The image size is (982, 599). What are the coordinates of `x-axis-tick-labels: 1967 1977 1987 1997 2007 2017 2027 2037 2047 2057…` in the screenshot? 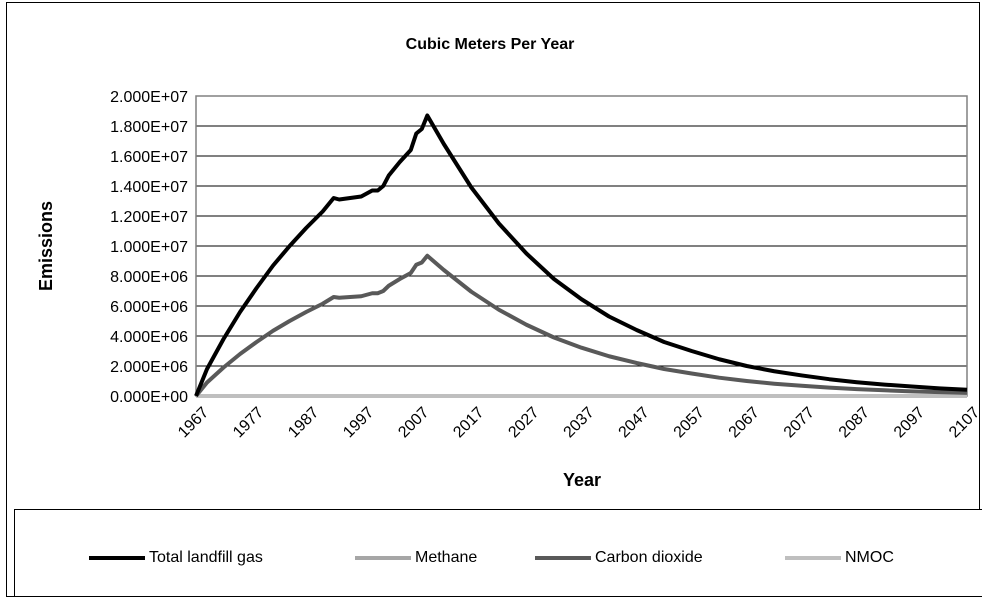 It's located at (578, 422).